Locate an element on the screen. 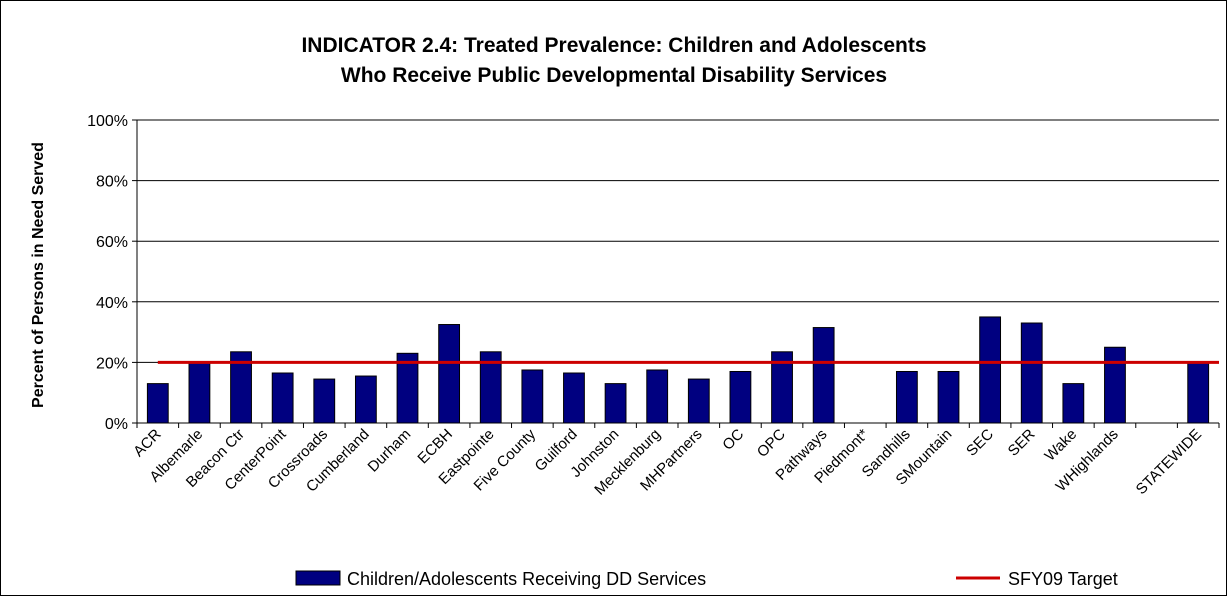  x-tick-label: ACR is located at coordinates (147, 443).